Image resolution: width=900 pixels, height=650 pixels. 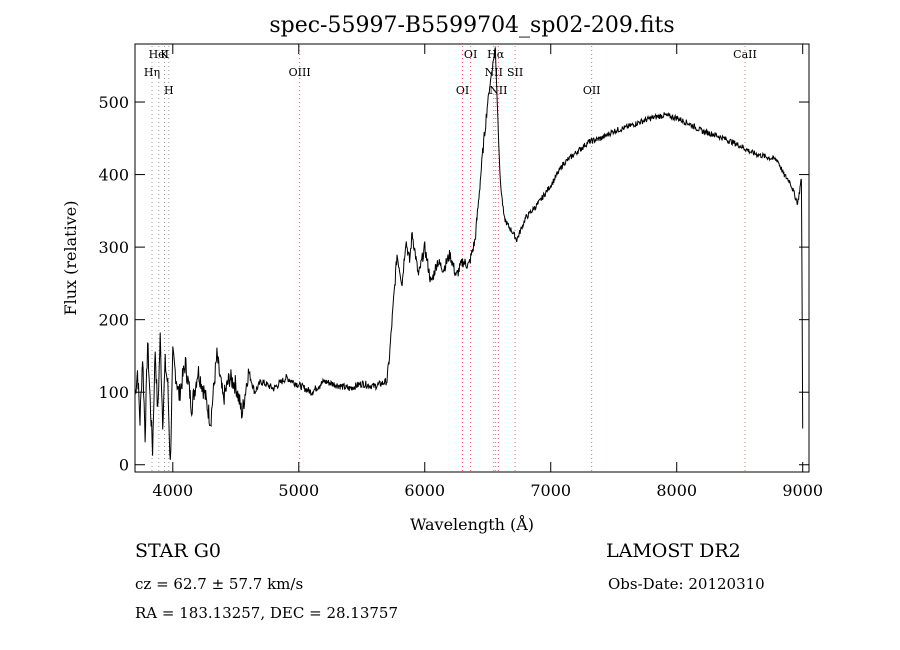 I want to click on x-tick-label: 5000, so click(x=298, y=490).